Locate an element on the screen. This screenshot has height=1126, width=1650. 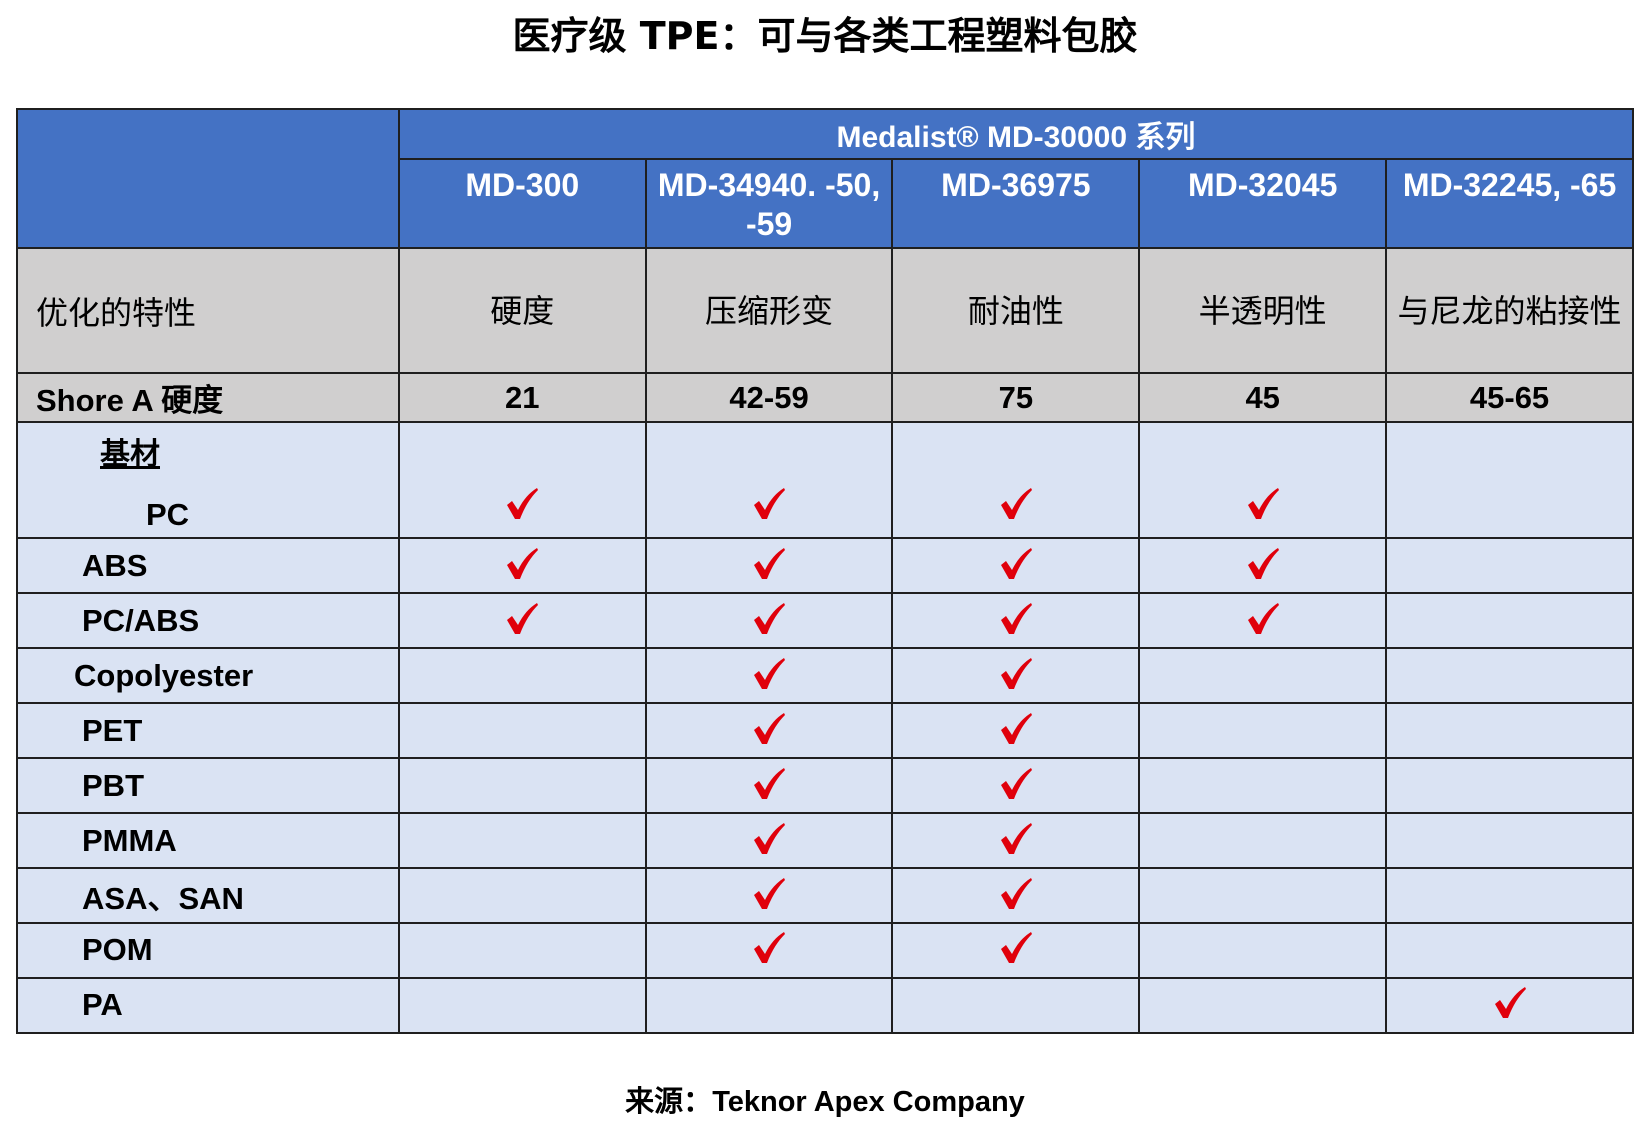
substrate-label: Copolyester is located at coordinates (208, 676).